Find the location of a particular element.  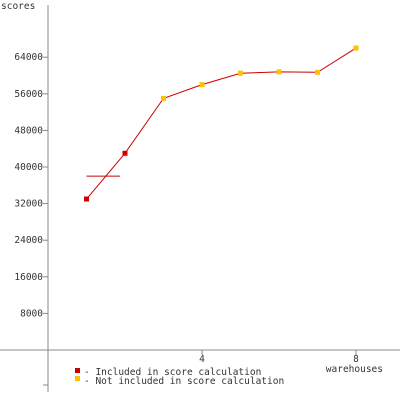

y-axis: scores is located at coordinates (25, 196).